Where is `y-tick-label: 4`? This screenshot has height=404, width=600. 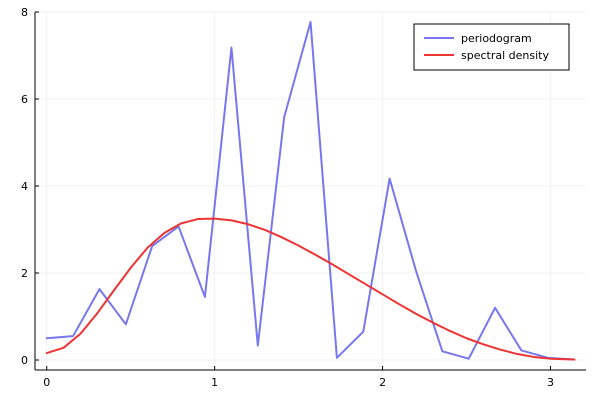 y-tick-label: 4 is located at coordinates (24, 186).